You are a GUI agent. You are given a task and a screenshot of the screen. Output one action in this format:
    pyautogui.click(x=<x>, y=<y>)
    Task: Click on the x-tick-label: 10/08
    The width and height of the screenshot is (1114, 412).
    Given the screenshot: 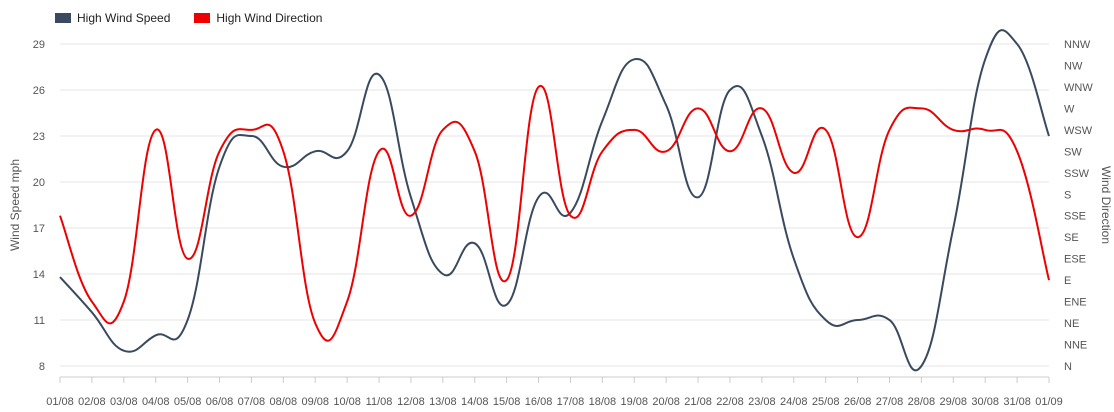 What is the action you would take?
    pyautogui.click(x=347, y=402)
    